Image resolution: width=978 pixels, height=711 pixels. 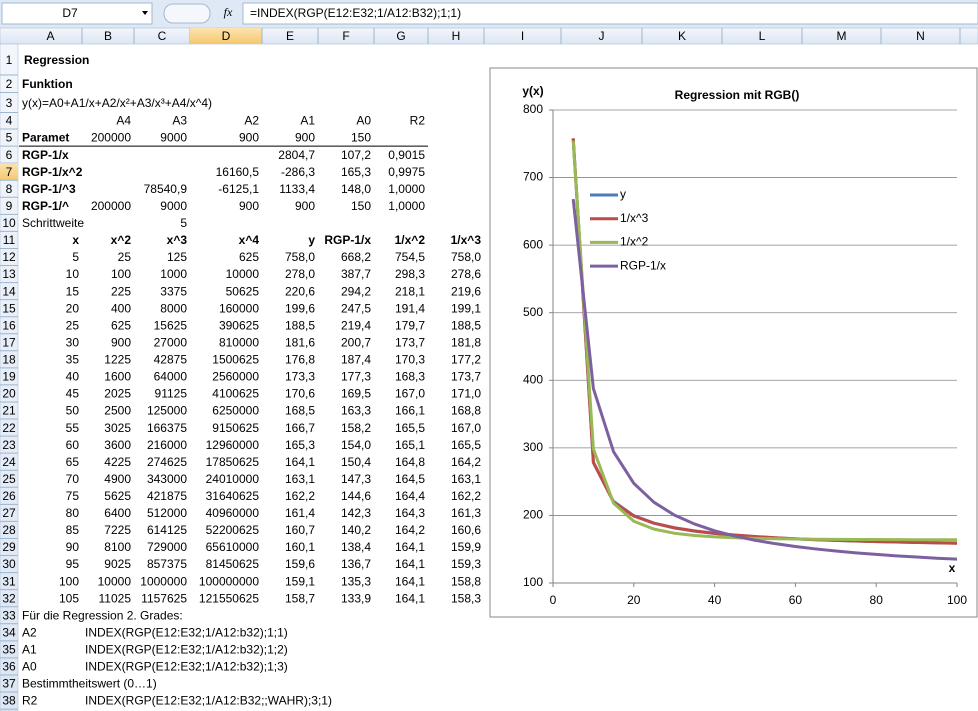 I want to click on cell: 158,8, so click(x=466, y=581).